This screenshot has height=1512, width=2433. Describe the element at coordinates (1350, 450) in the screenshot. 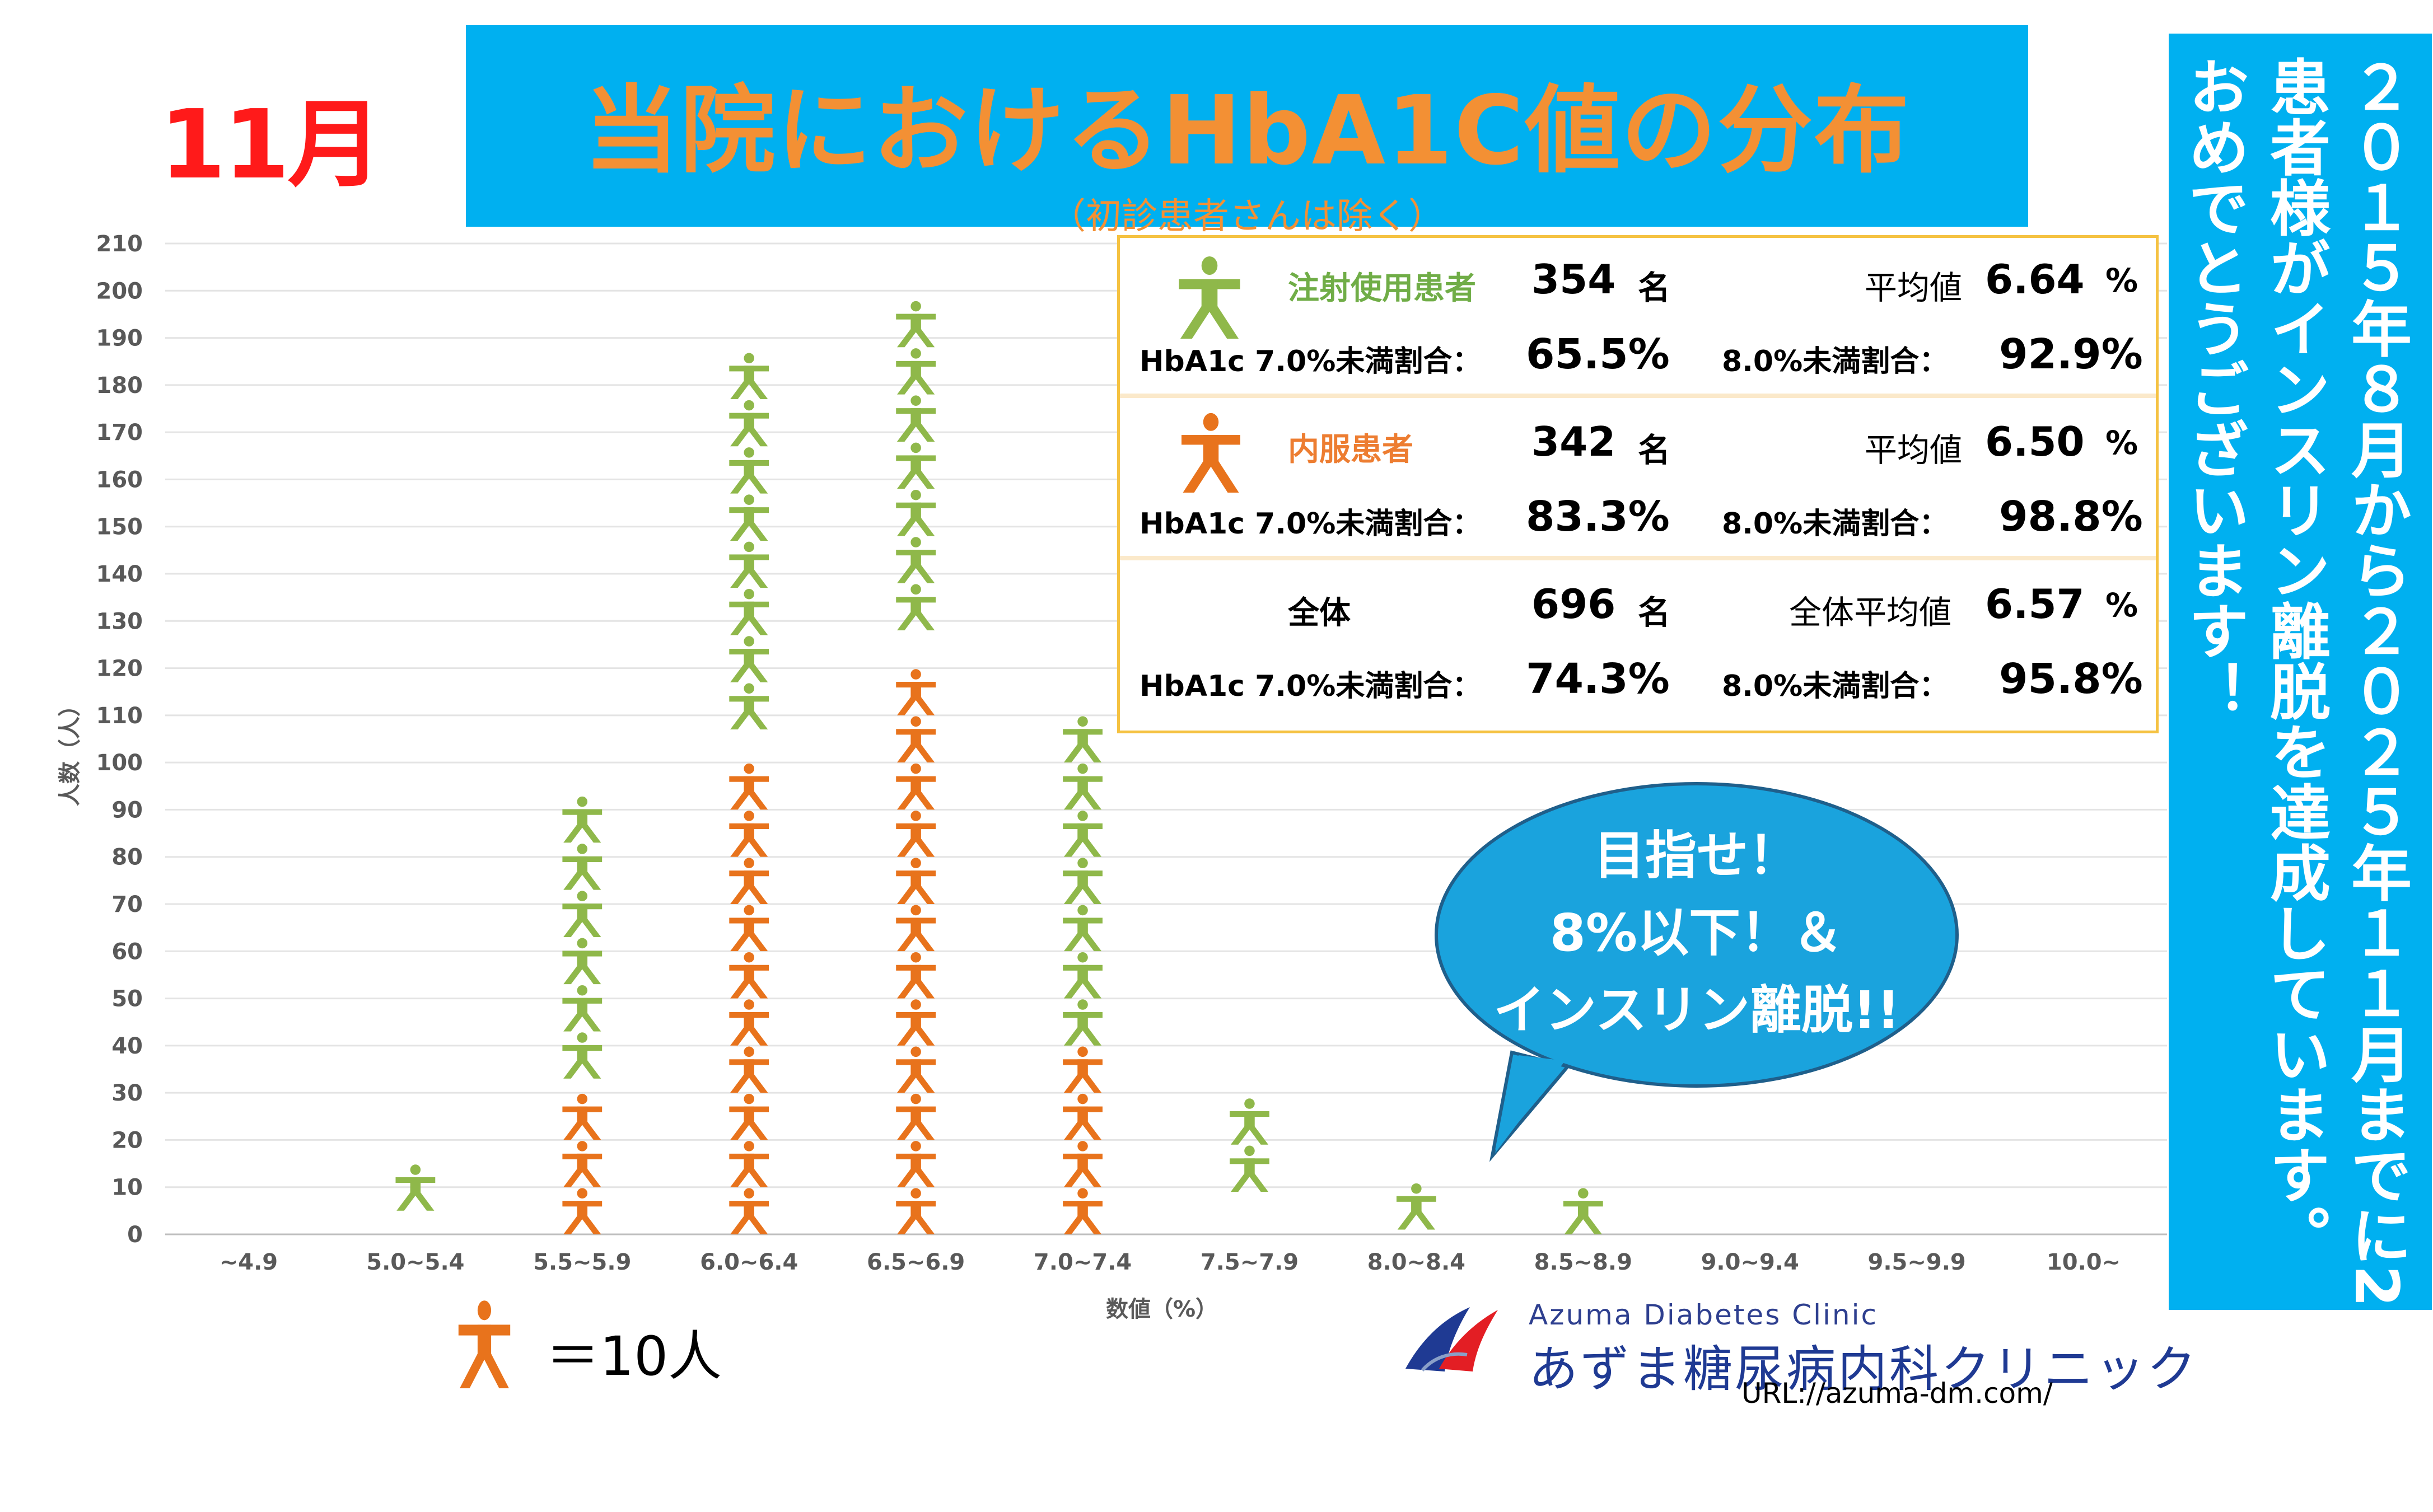

I see `oral-label: 内服患者` at that location.